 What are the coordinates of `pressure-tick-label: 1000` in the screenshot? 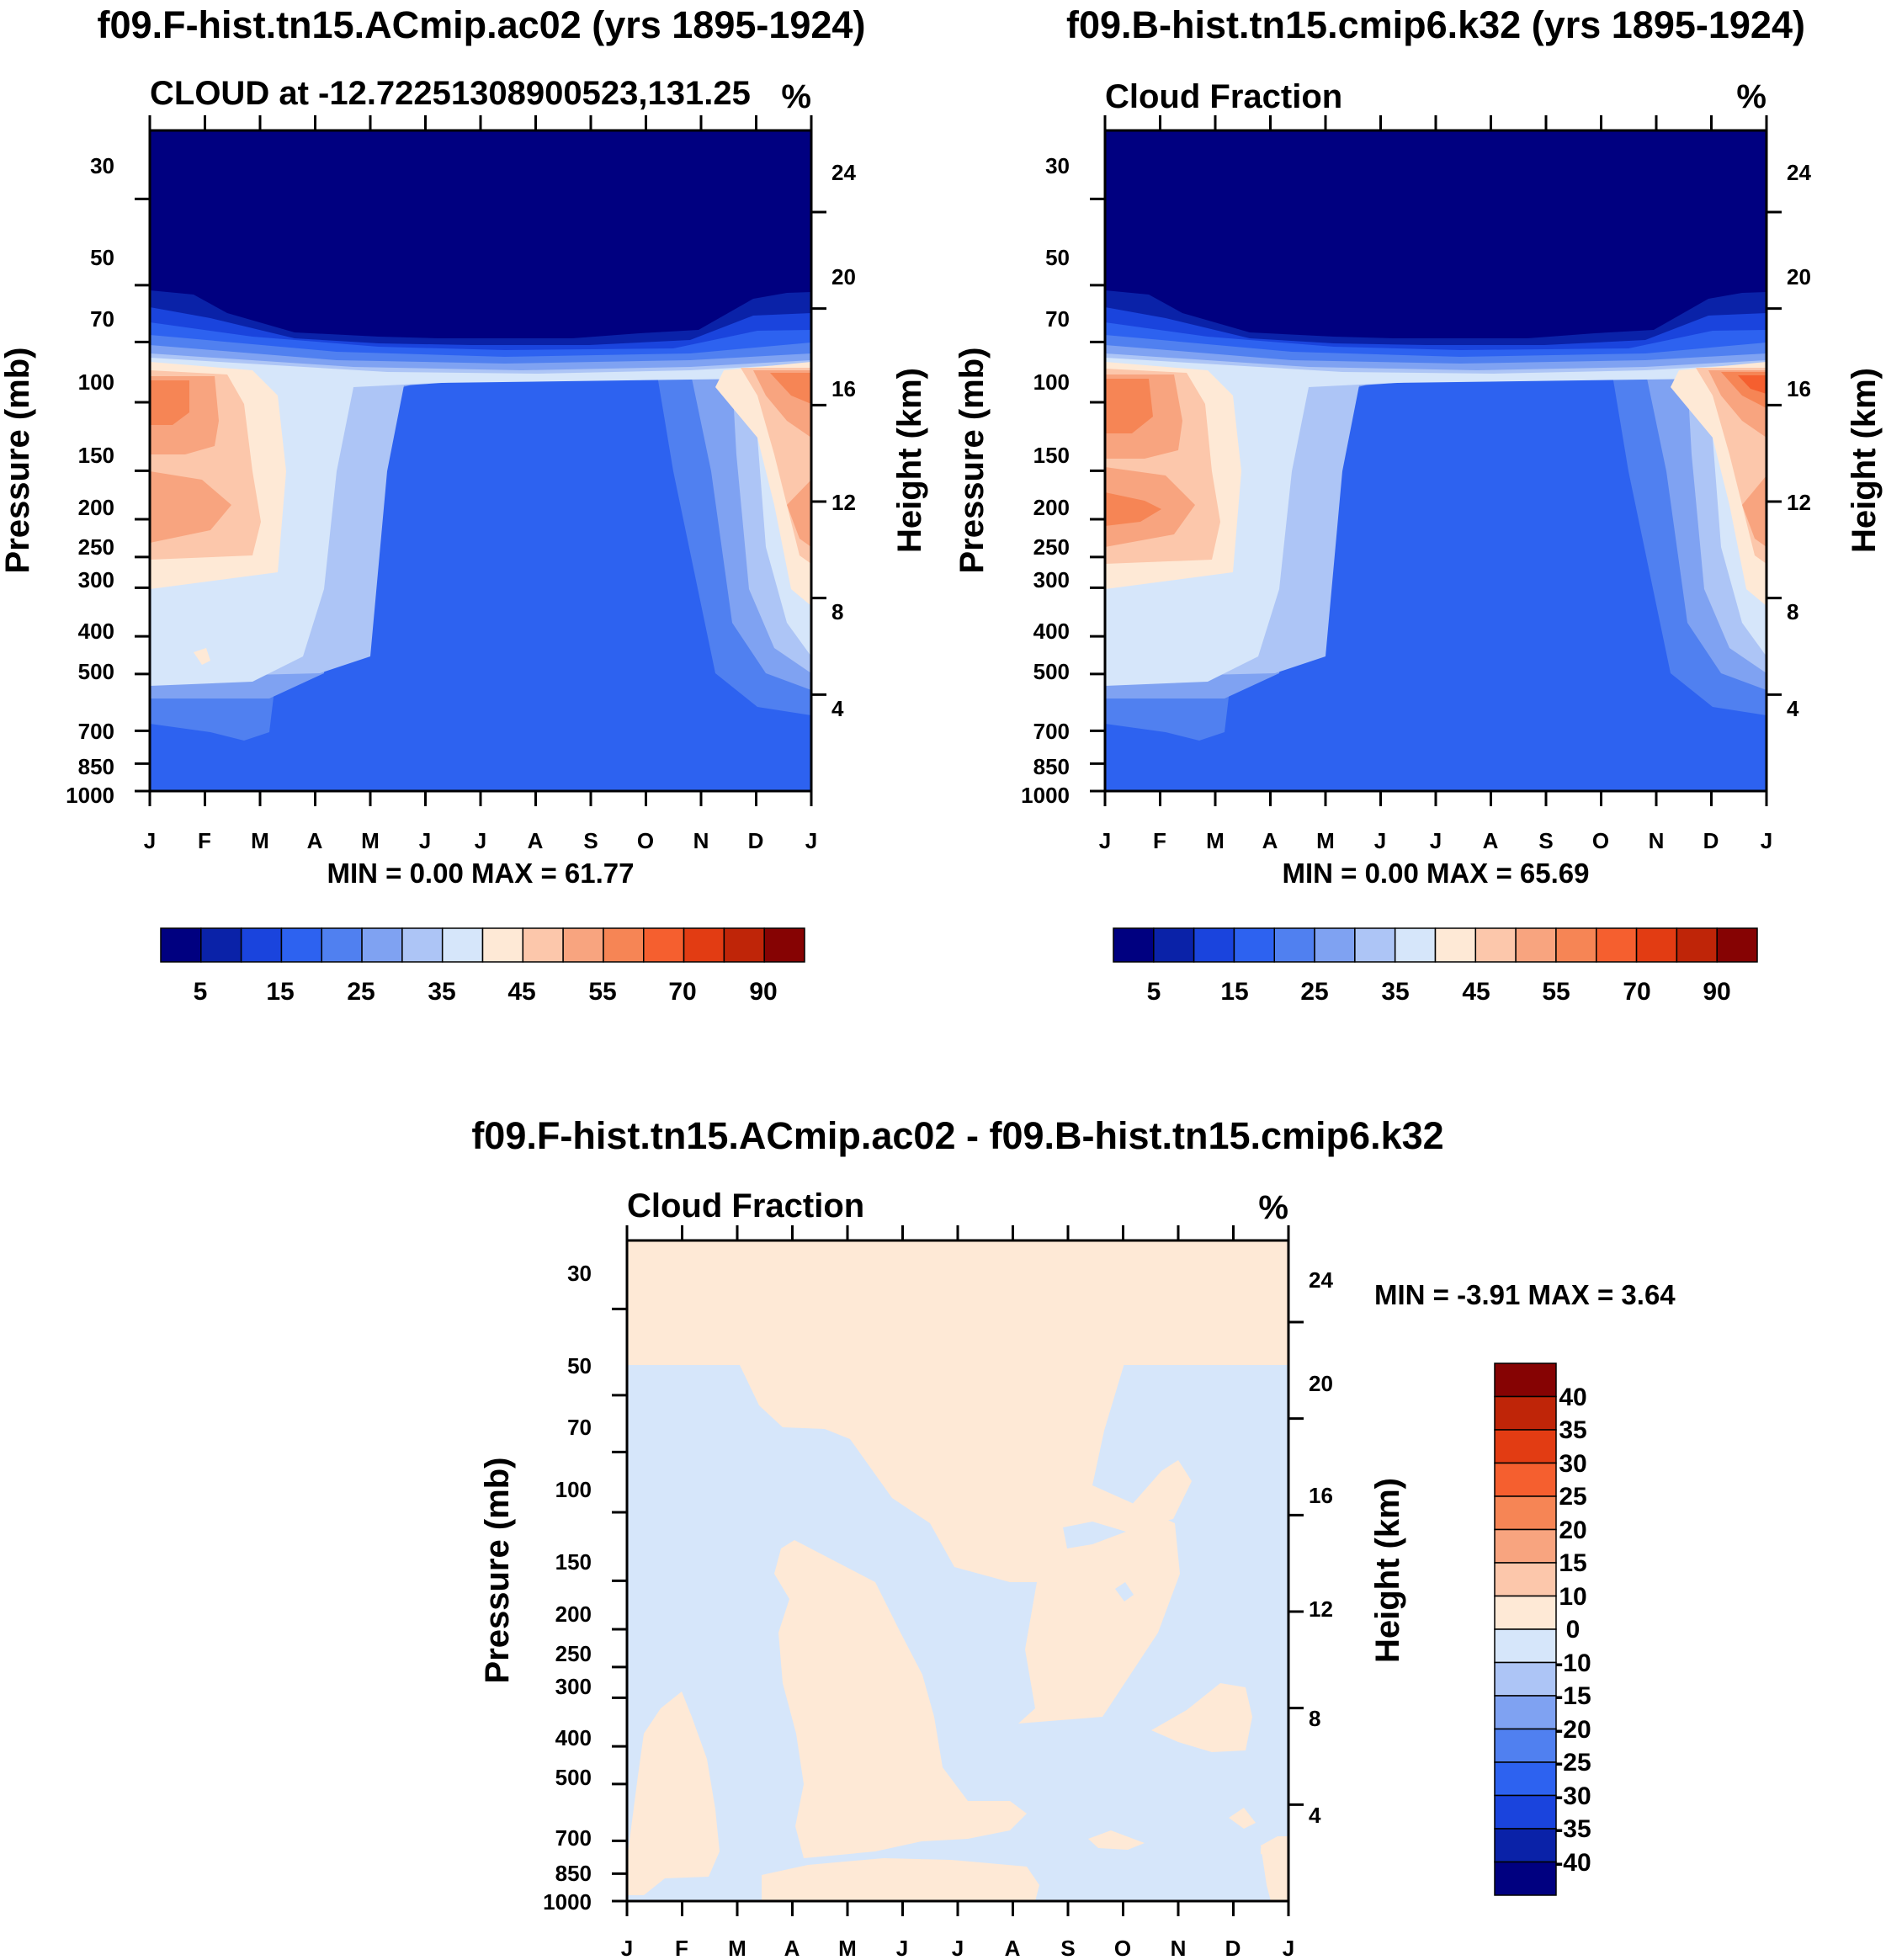 It's located at (90, 795).